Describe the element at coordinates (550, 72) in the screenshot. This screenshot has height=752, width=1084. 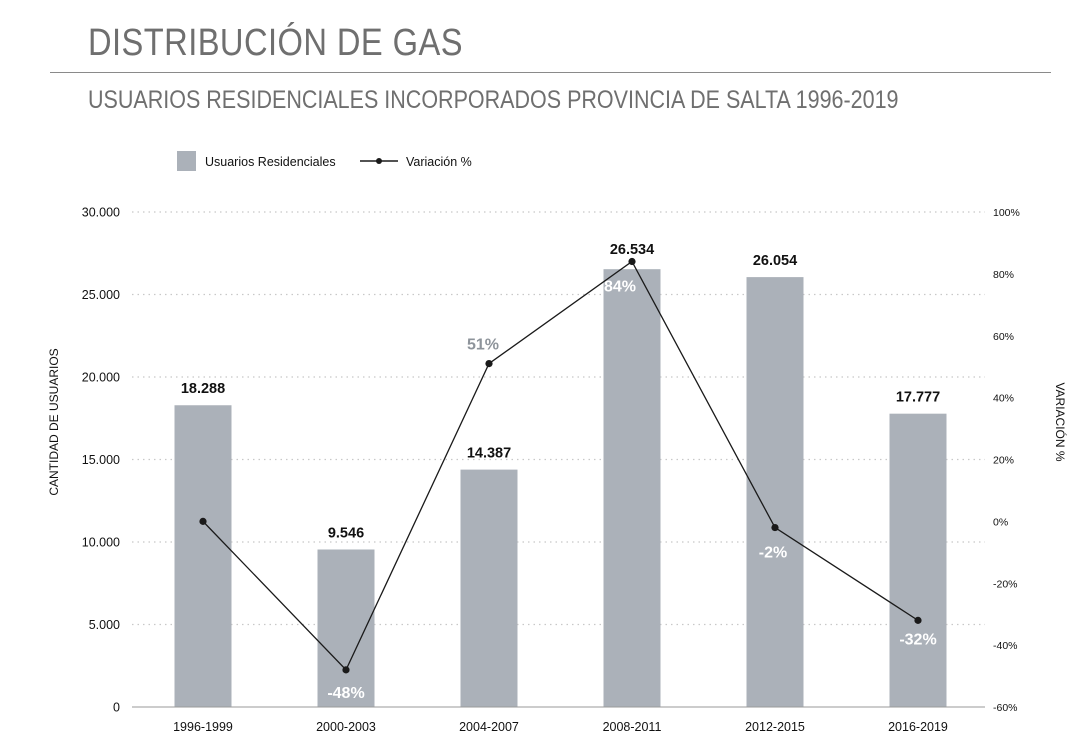
I see `title-divider` at that location.